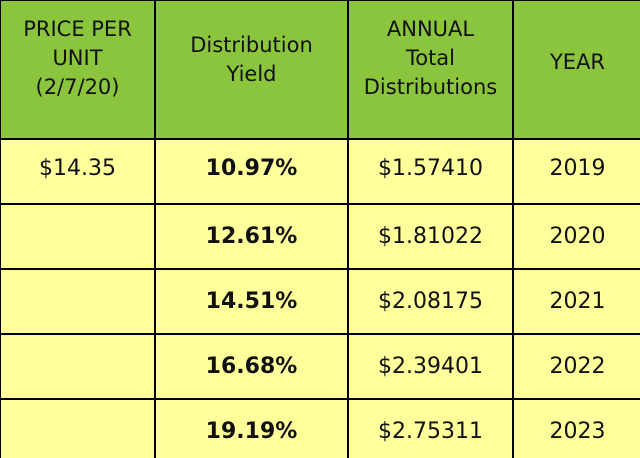  I want to click on yield-cell: 16.68%, so click(251, 366).